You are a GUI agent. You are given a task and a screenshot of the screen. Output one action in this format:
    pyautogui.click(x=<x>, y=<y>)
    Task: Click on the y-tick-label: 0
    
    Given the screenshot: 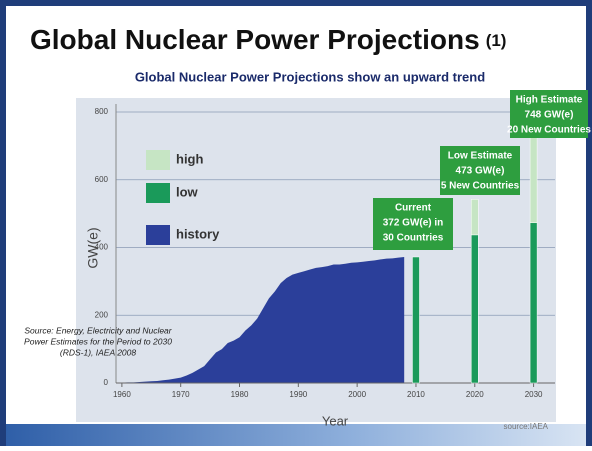 What is the action you would take?
    pyautogui.click(x=106, y=382)
    